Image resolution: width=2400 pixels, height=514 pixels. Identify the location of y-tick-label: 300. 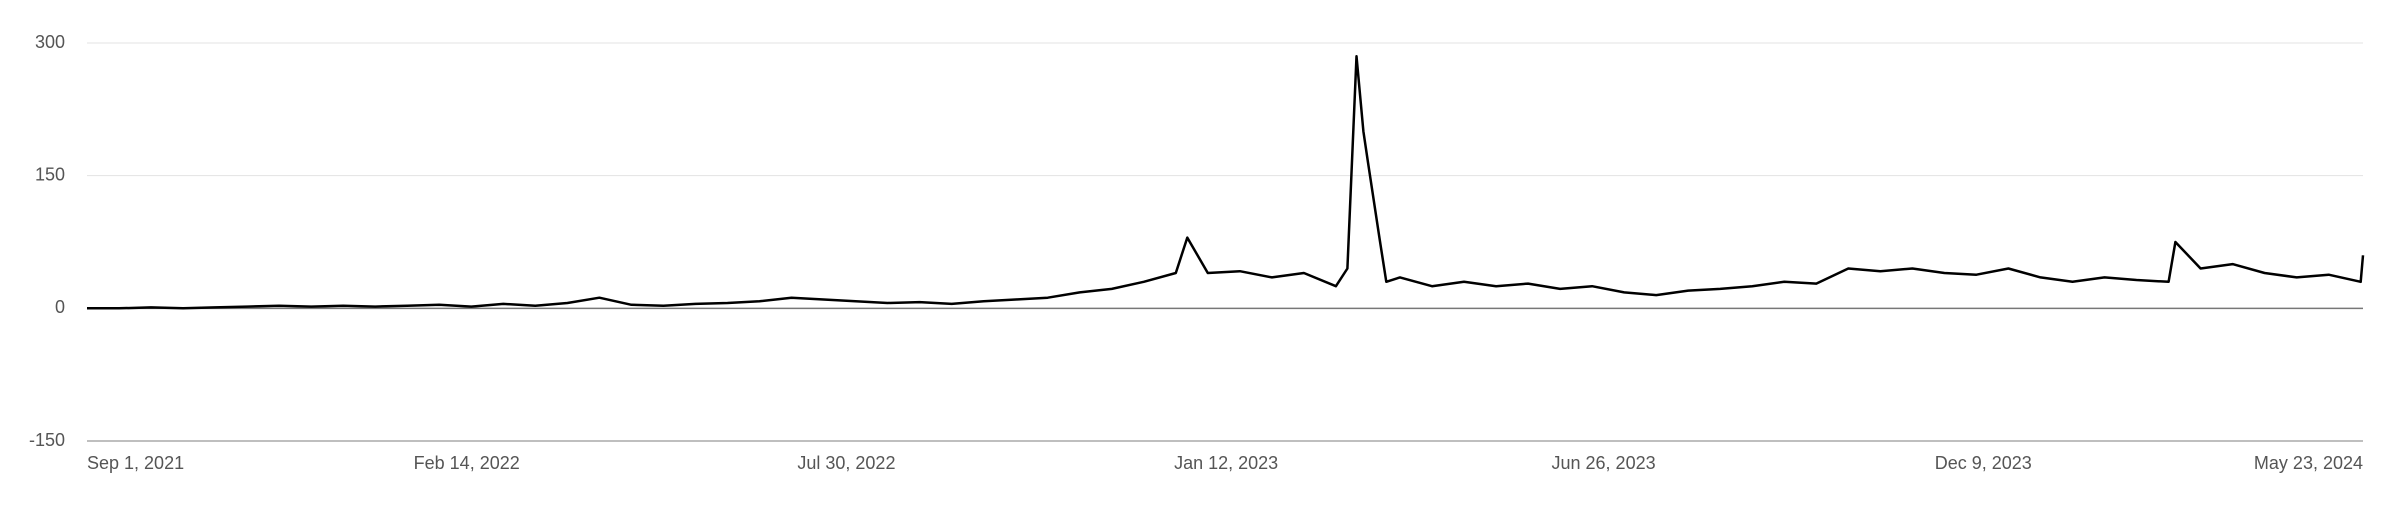
(50, 42).